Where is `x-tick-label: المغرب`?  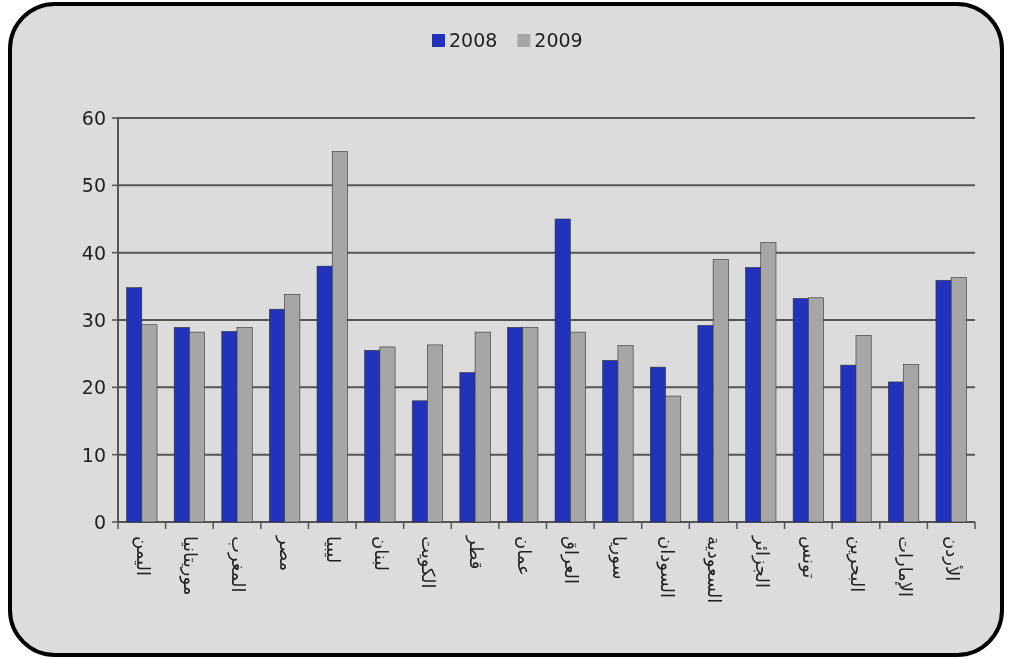
x-tick-label: المغرب is located at coordinates (238, 564).